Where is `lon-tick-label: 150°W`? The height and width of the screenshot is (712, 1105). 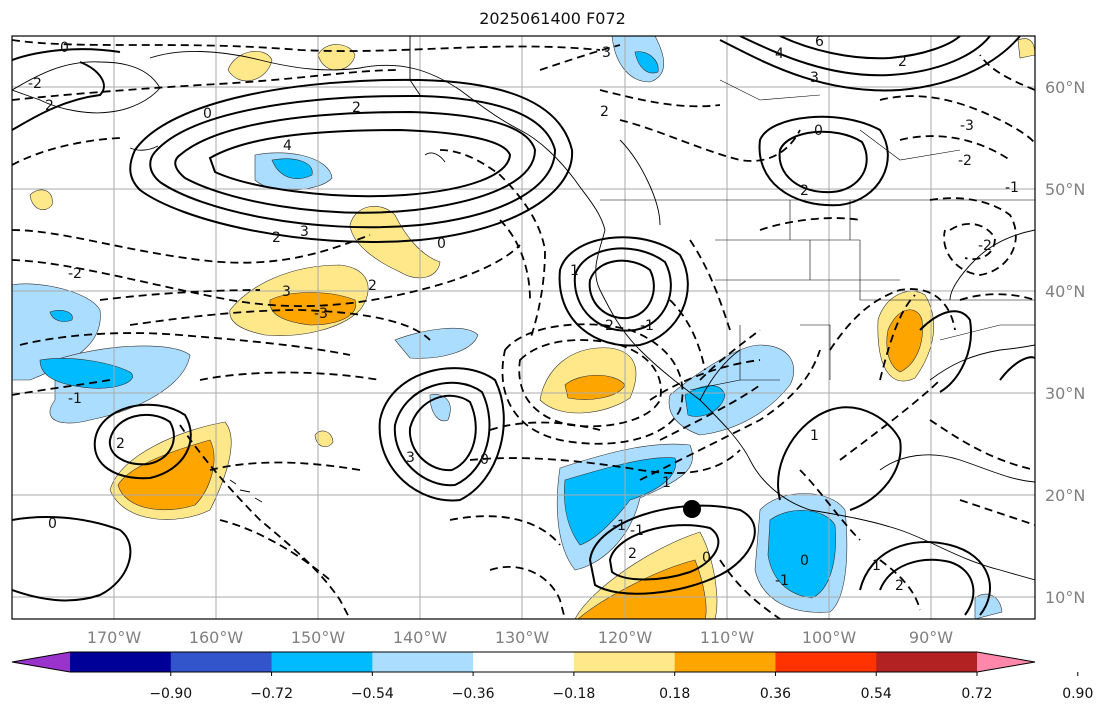 lon-tick-label: 150°W is located at coordinates (318, 637).